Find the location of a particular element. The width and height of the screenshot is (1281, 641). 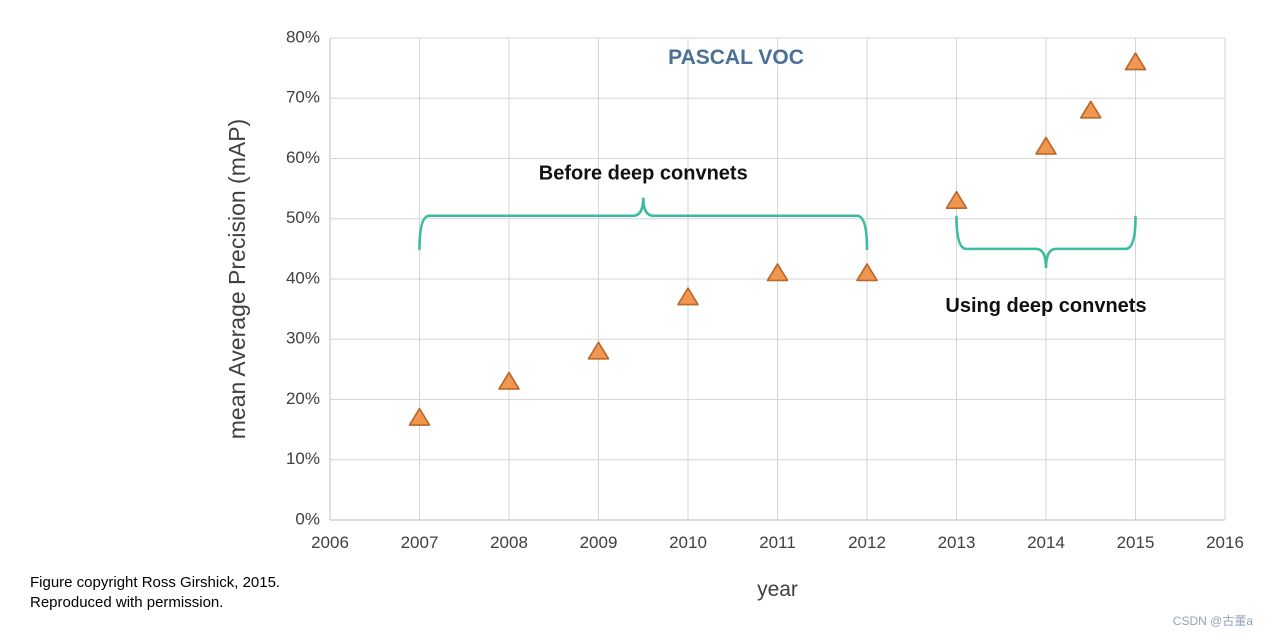

x-tick-label: 2009 is located at coordinates (599, 542).